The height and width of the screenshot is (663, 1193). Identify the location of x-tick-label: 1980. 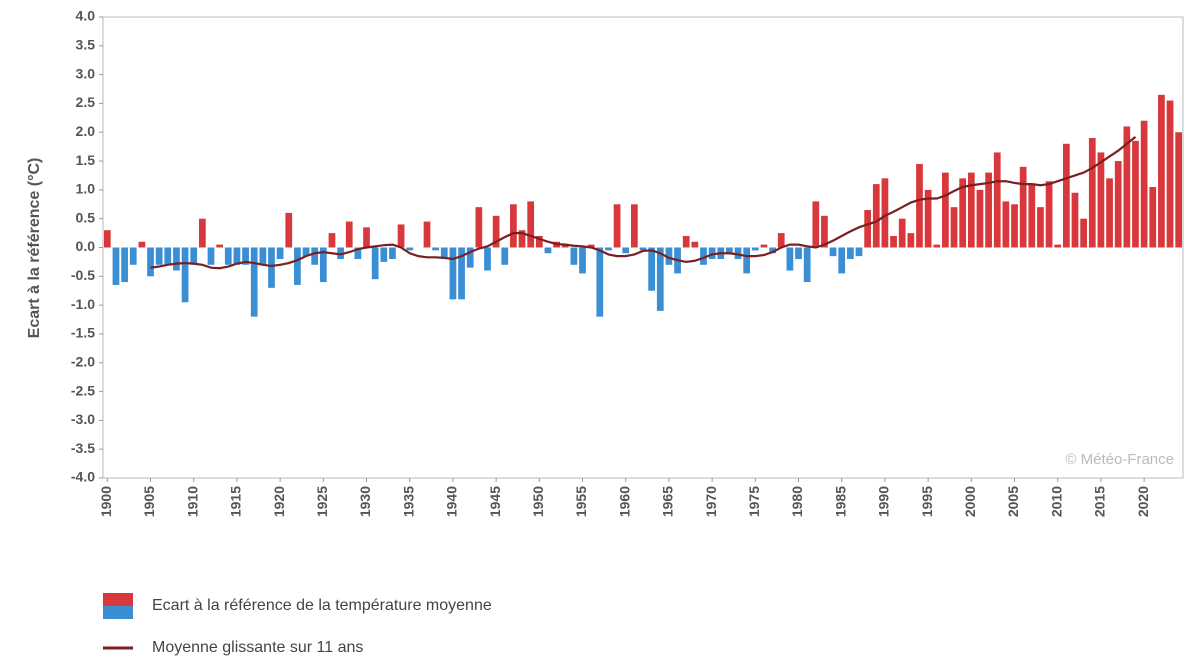
(797, 501).